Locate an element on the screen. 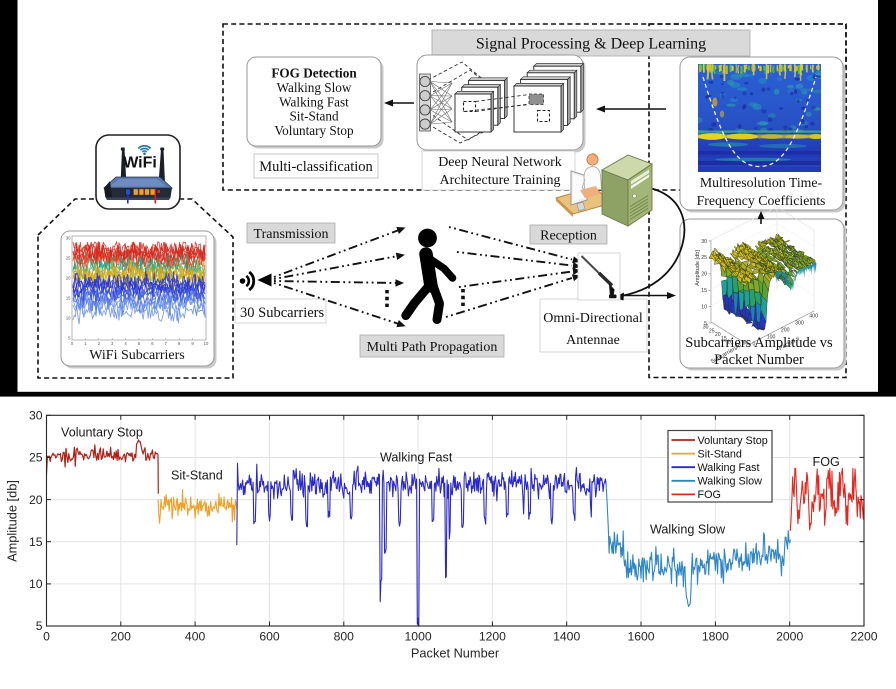 Image resolution: width=896 pixels, height=689 pixels. svg-text: Architecture Training is located at coordinates (500, 180).